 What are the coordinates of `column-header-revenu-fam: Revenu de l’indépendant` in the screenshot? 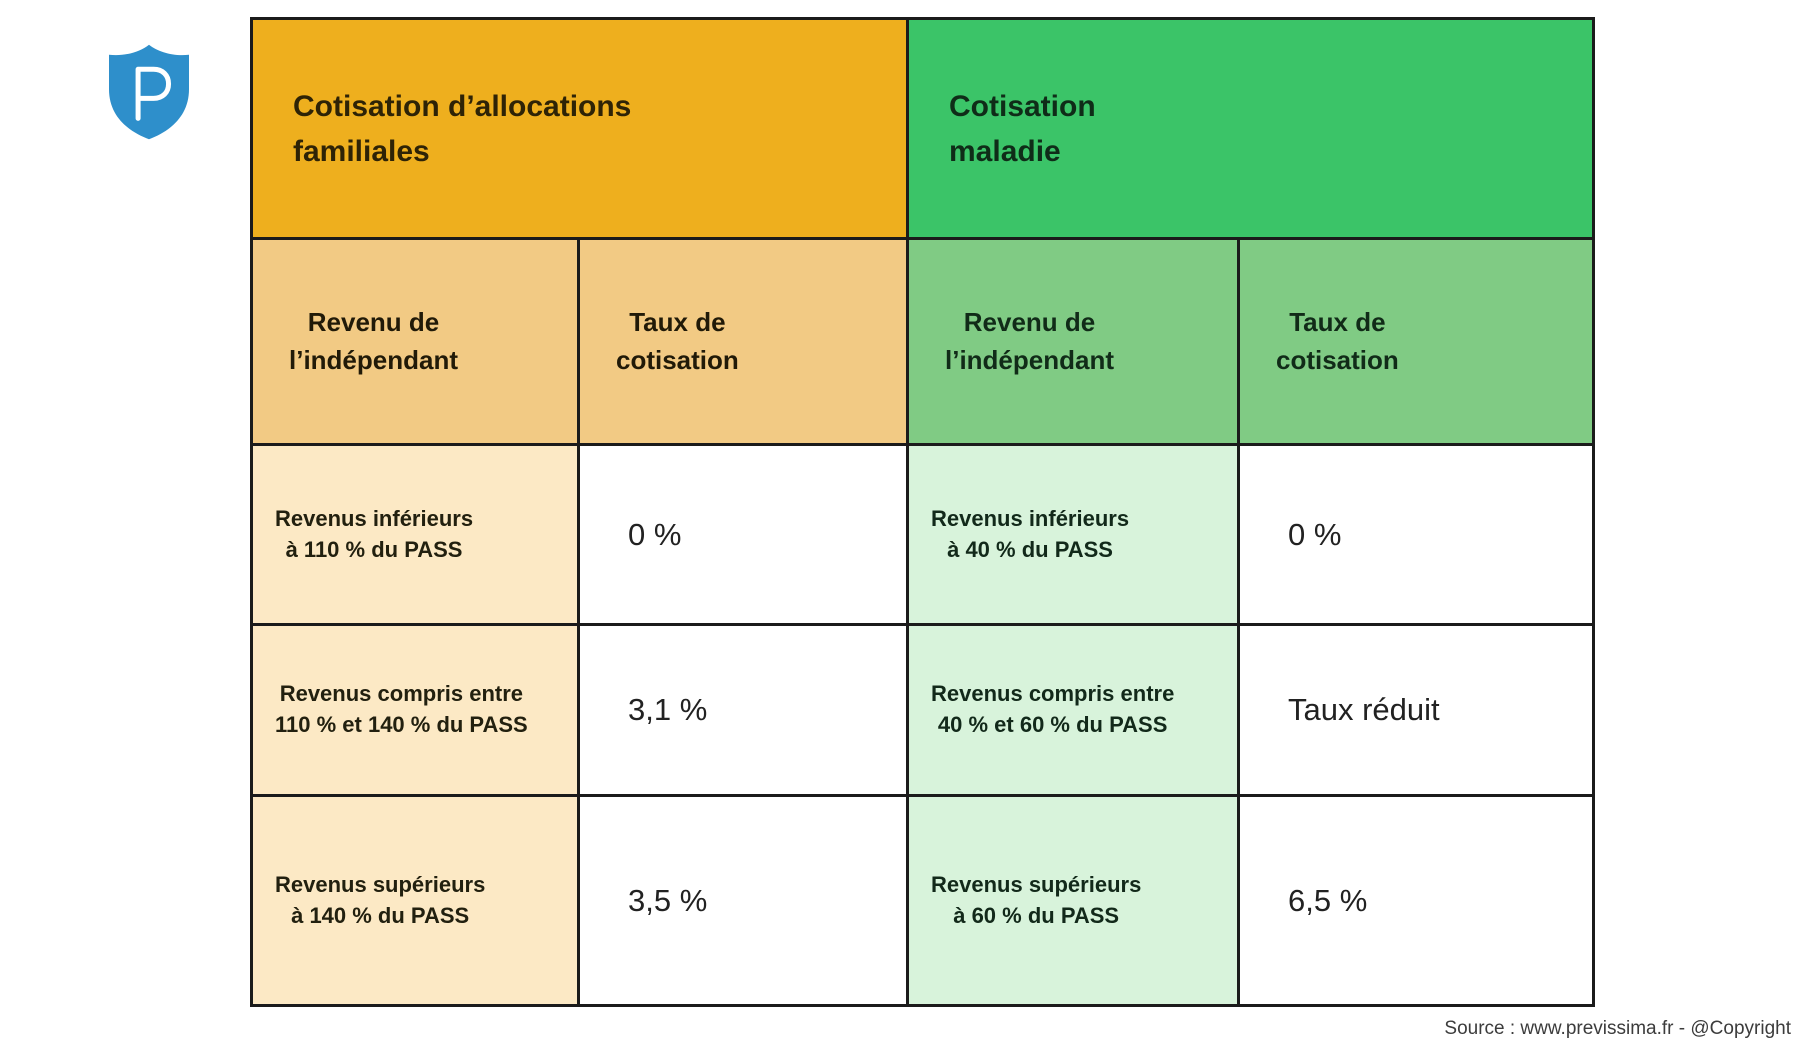 It's located at (416, 343).